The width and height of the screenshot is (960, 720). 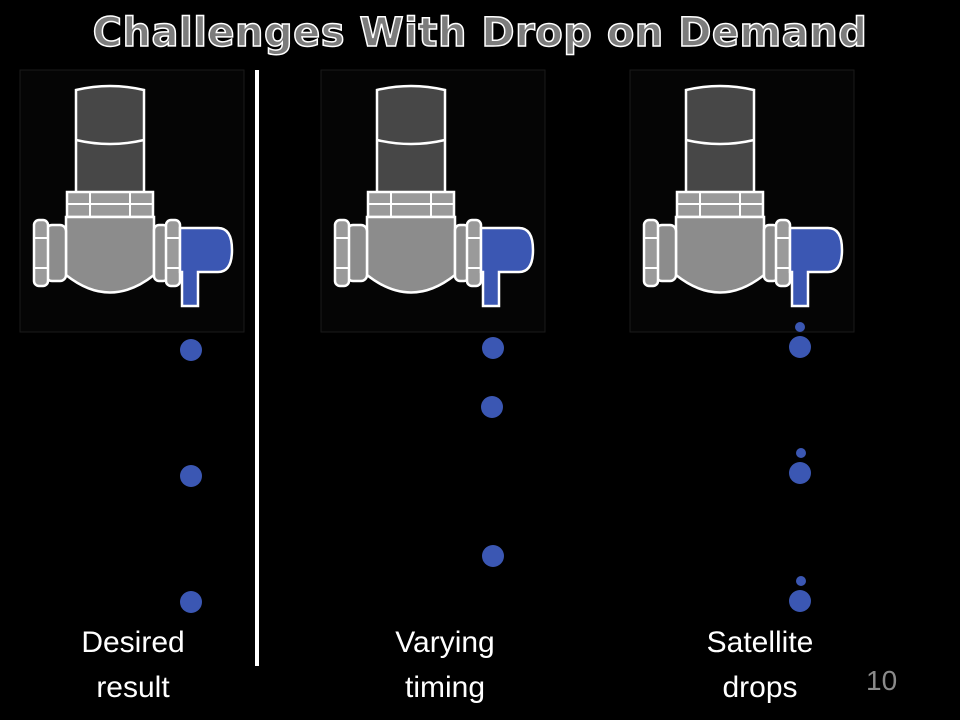 What do you see at coordinates (257, 368) in the screenshot?
I see `divider-line` at bounding box center [257, 368].